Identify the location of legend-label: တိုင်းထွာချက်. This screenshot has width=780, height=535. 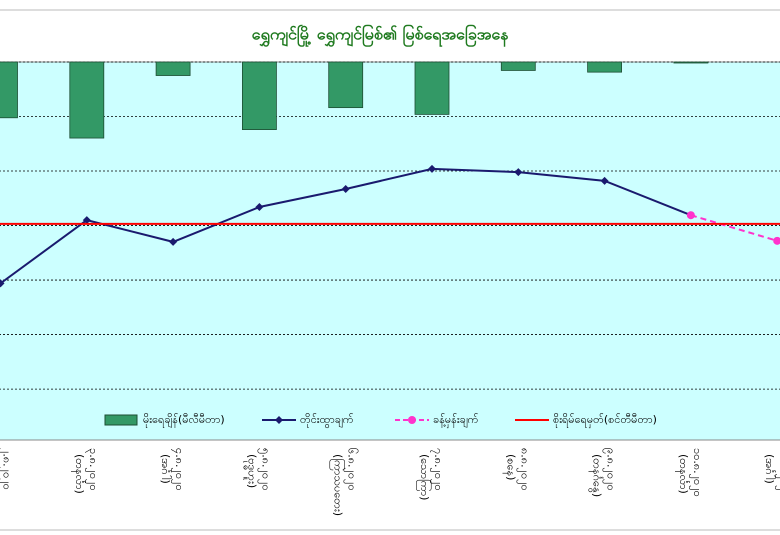
(327, 420).